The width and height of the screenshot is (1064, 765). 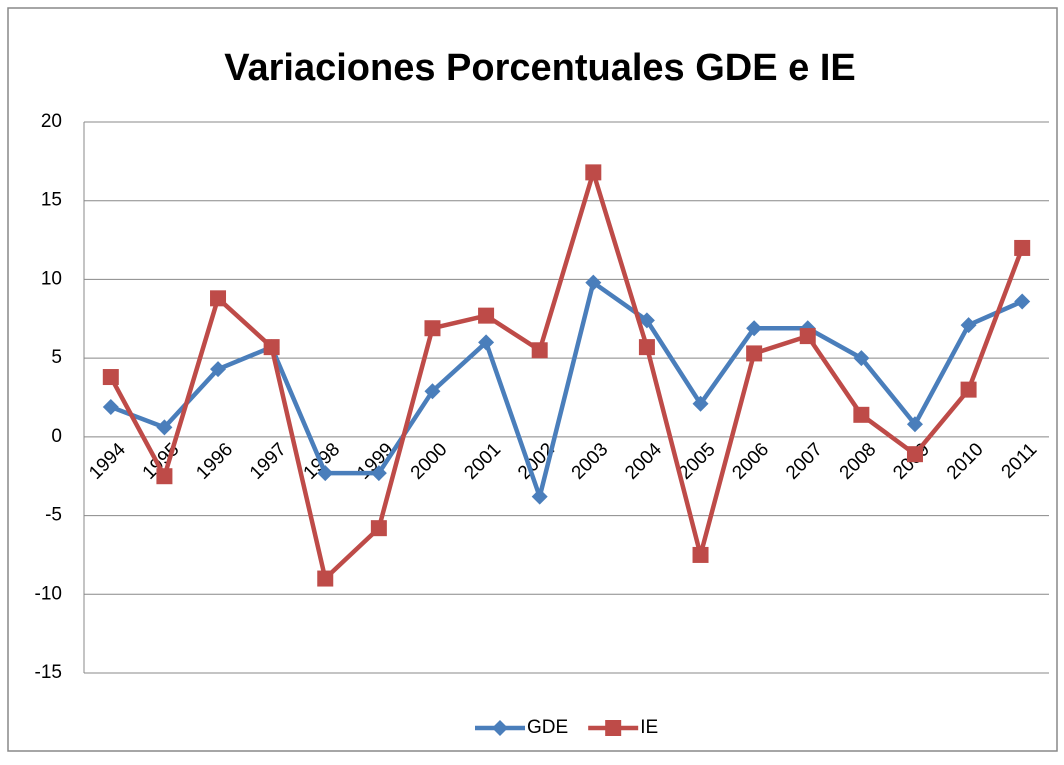 What do you see at coordinates (51, 278) in the screenshot?
I see `y-tick-label: 10` at bounding box center [51, 278].